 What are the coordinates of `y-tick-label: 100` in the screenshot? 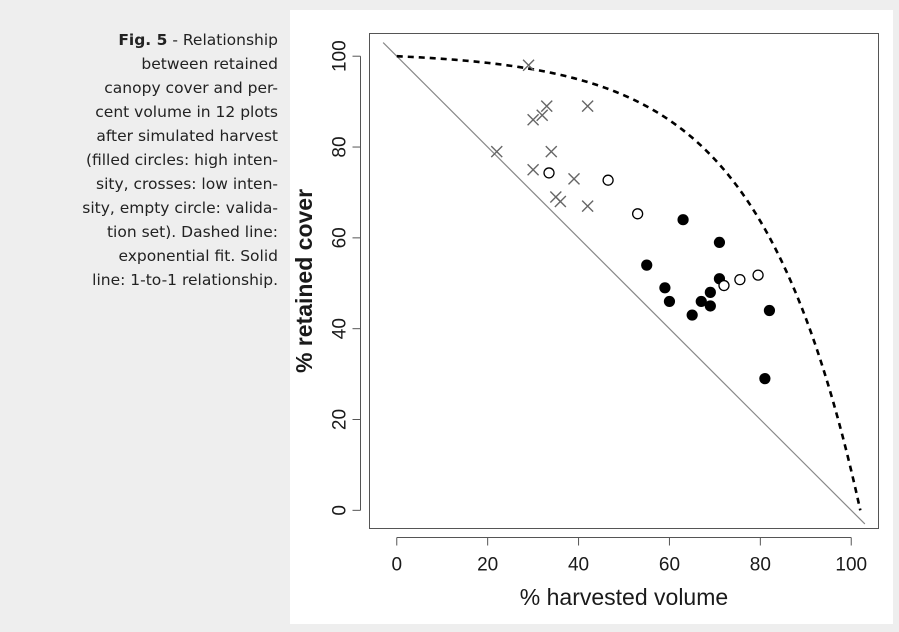 It's located at (340, 56).